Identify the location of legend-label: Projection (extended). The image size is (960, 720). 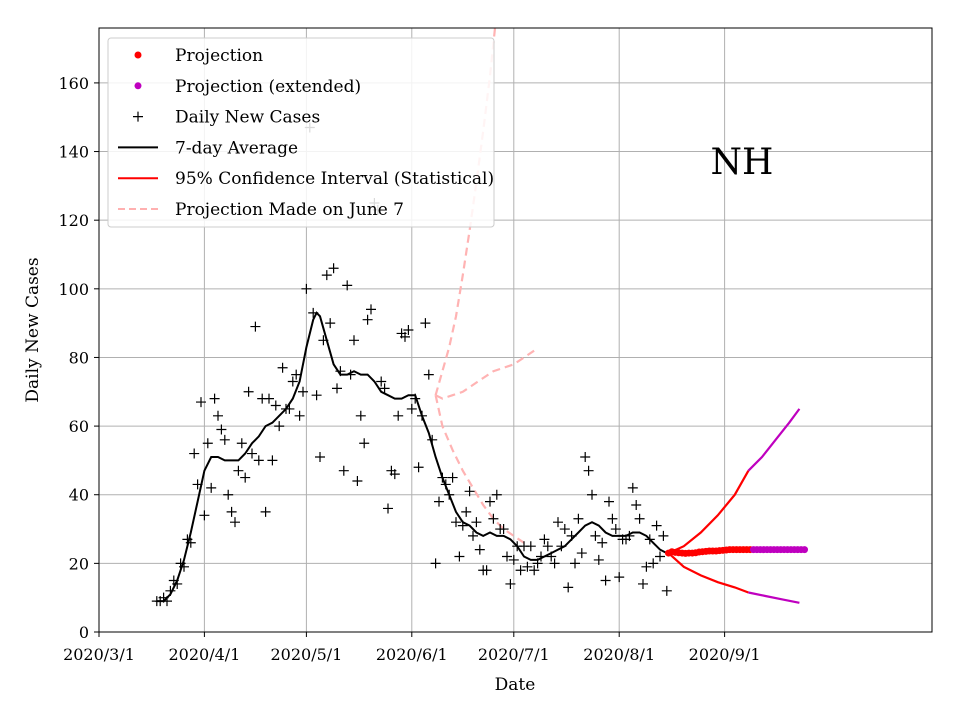
(268, 87).